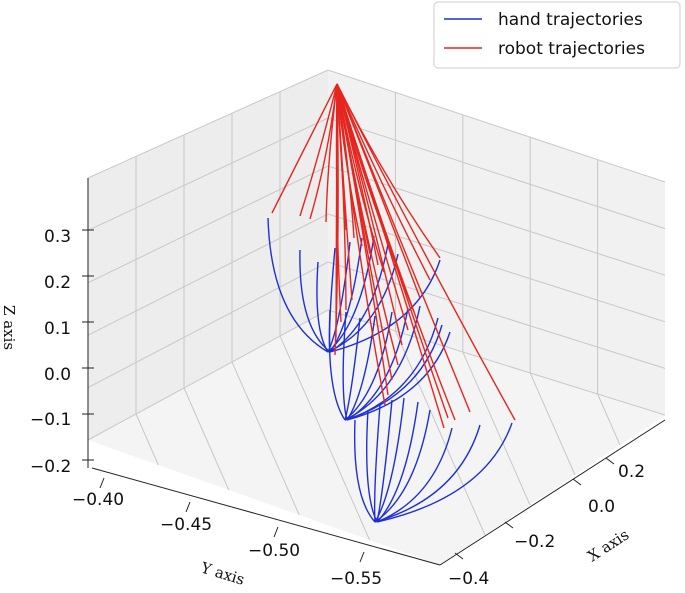 This screenshot has width=685, height=593. Describe the element at coordinates (57, 329) in the screenshot. I see `z-tick-label: 0.1` at that location.